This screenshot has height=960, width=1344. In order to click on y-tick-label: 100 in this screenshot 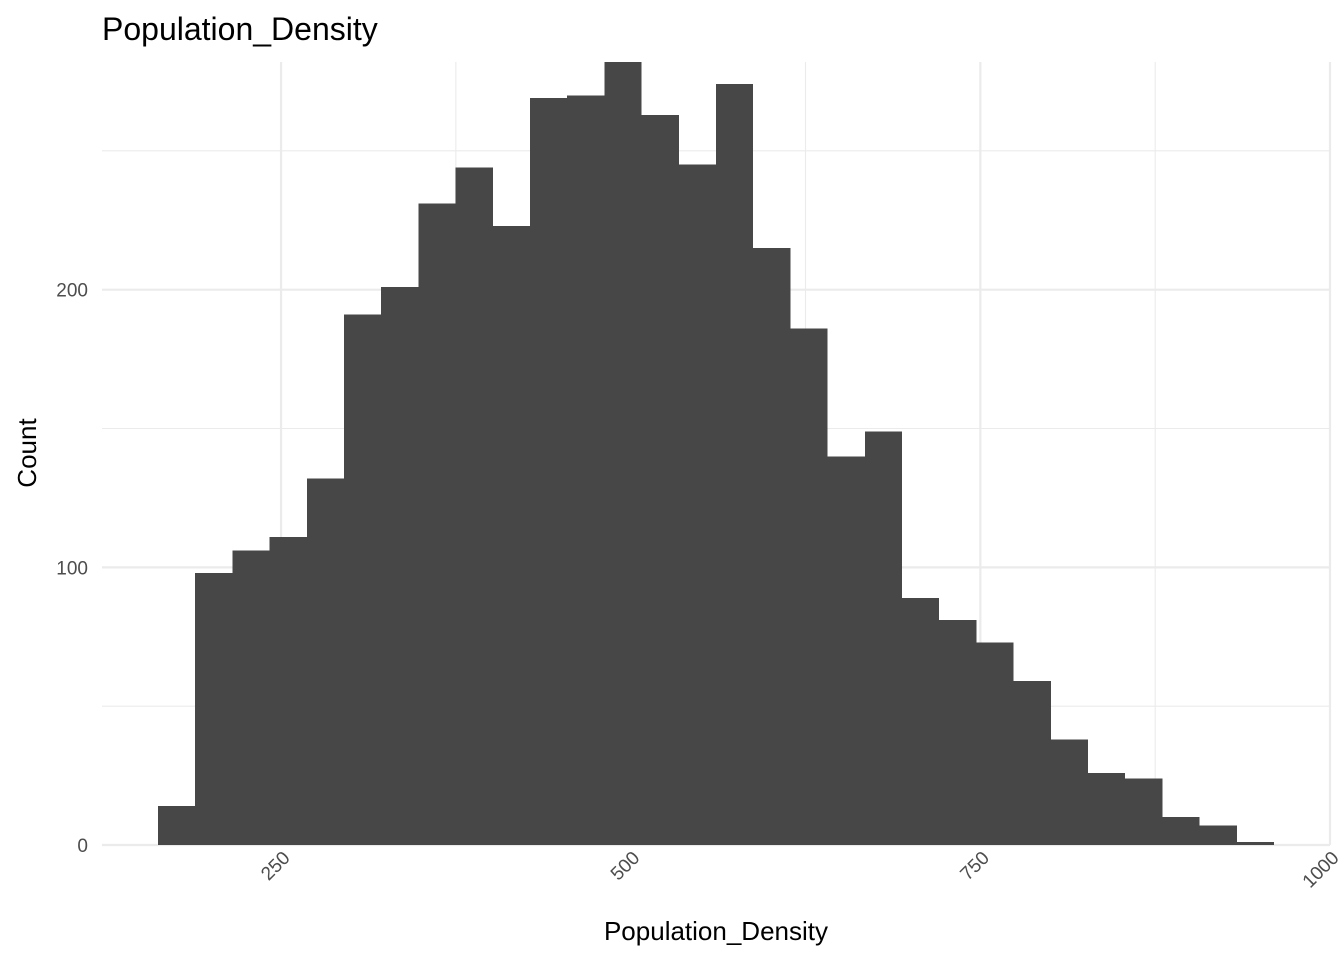, I will do `click(72, 568)`.